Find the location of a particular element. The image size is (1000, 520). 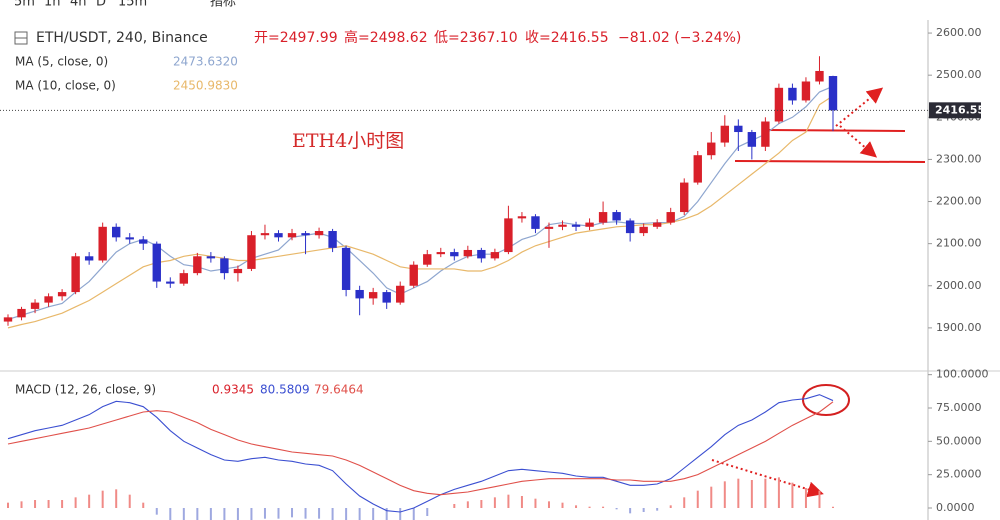

symbol-title: ETH/USDT, 240, Binance is located at coordinates (122, 38).